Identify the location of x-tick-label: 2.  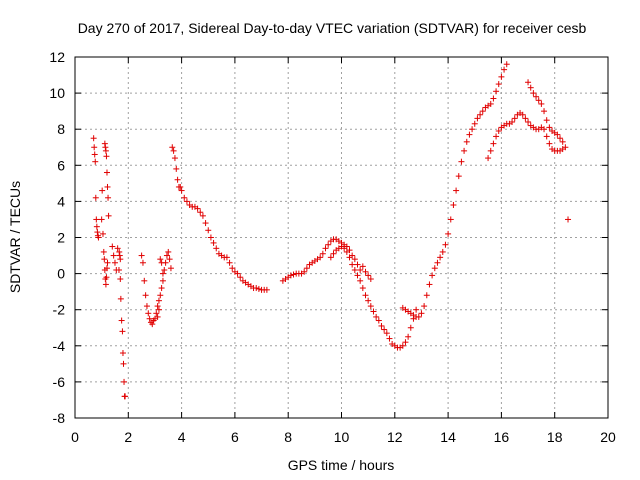
(128, 437).